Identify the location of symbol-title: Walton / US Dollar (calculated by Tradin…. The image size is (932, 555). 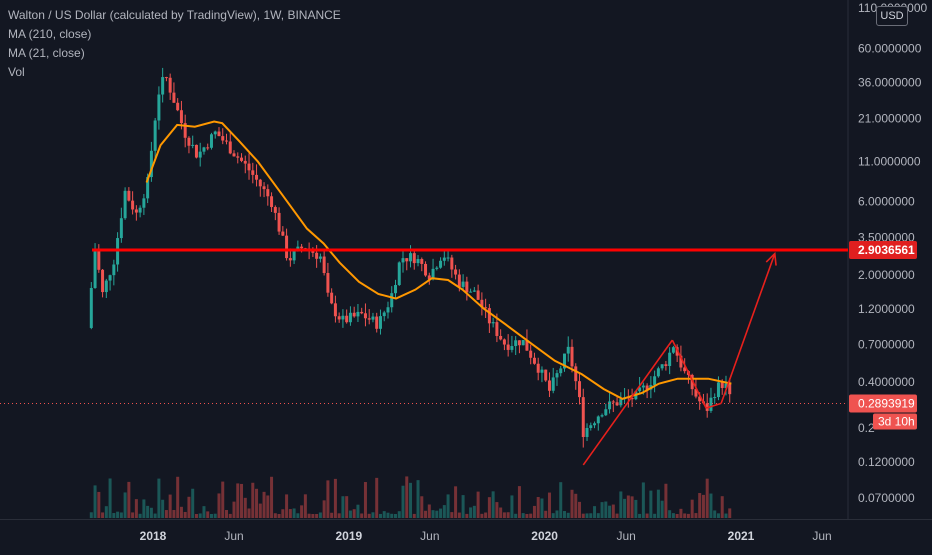
(174, 15).